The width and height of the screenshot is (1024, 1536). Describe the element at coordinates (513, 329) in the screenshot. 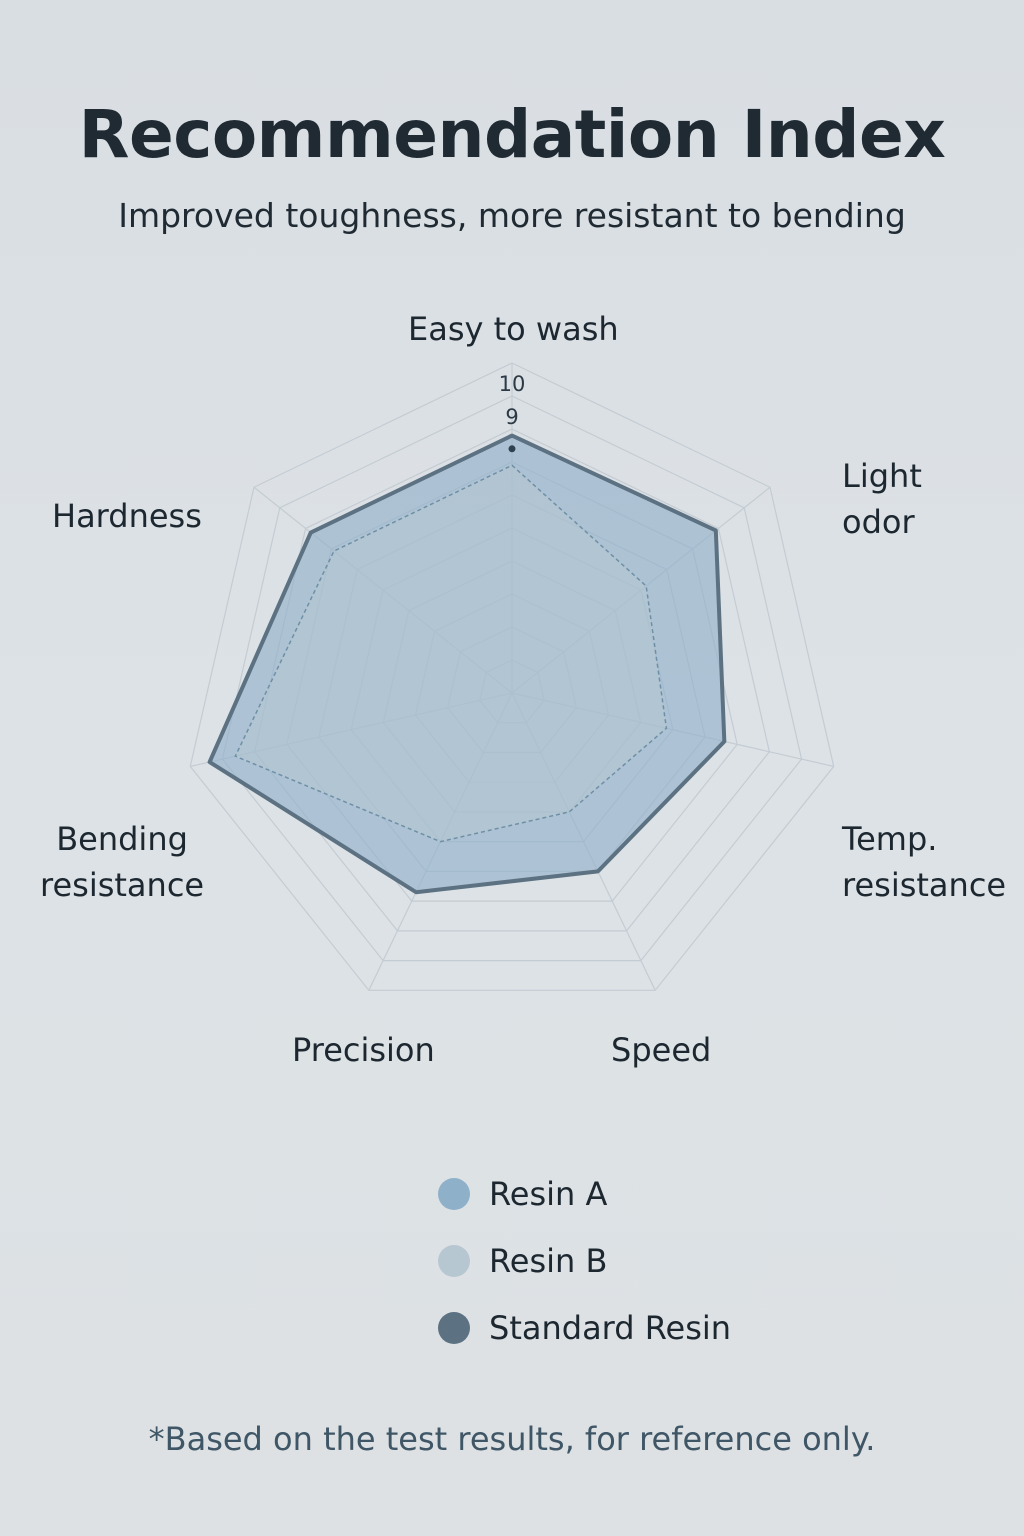

I see `axis-label-easy-to-wash: Easy to wash` at that location.